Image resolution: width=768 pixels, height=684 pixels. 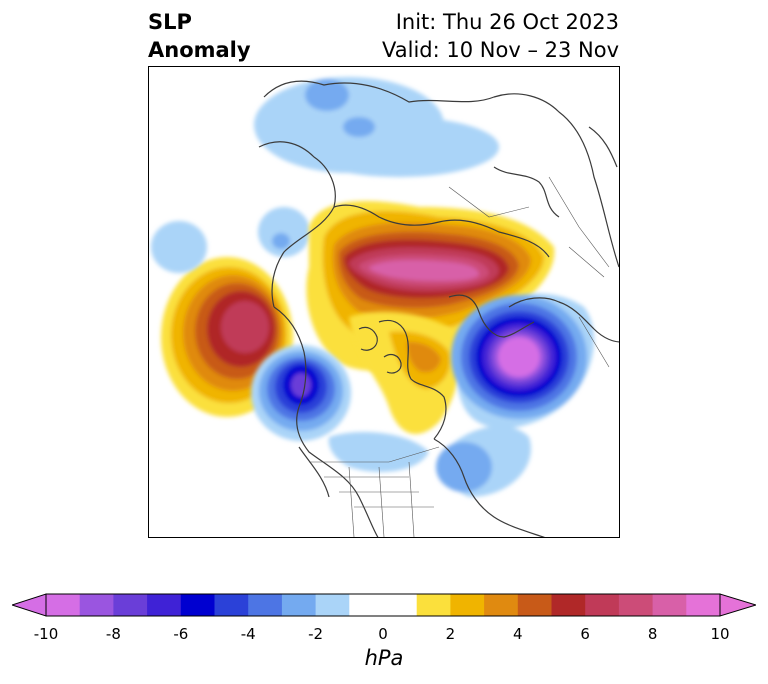 What do you see at coordinates (181, 634) in the screenshot?
I see `colorbar-tick-label: -6` at bounding box center [181, 634].